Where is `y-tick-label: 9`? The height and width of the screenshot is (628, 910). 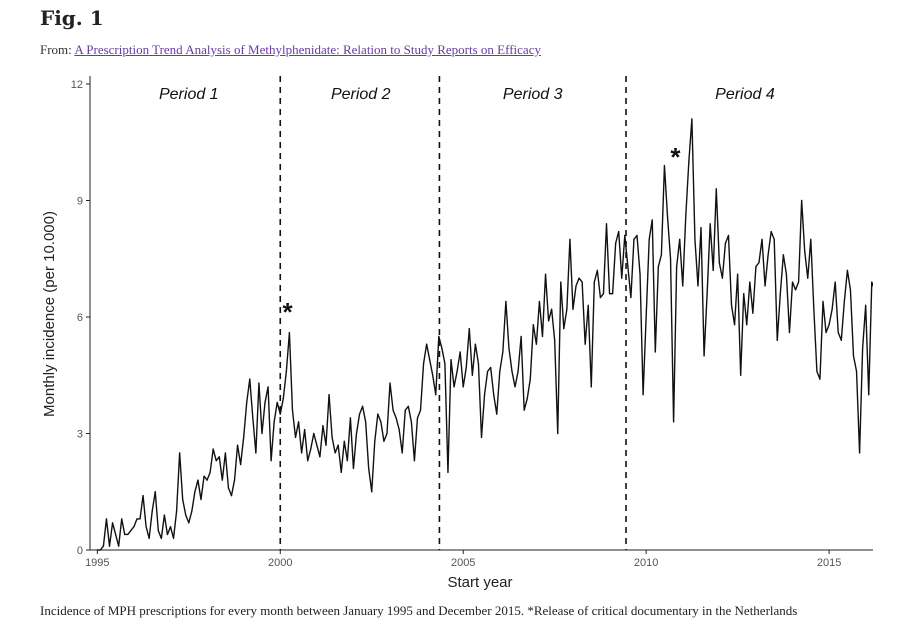 y-tick-label: 9 is located at coordinates (80, 202).